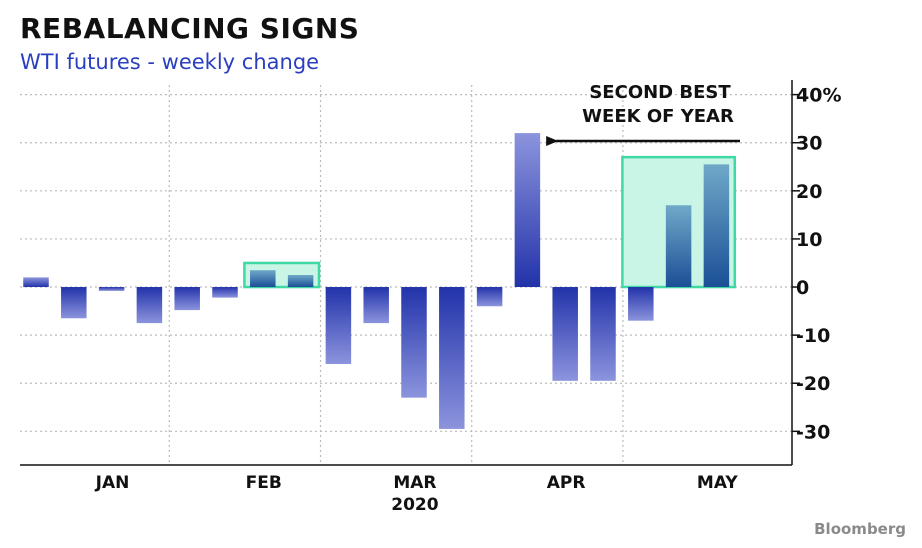 The image size is (922, 548). I want to click on y-tick-label: -20, so click(813, 384).